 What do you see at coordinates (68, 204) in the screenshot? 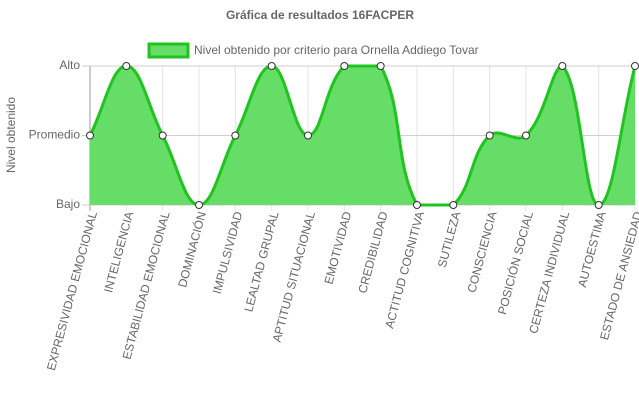
I see `y-tick-label: Bajo` at bounding box center [68, 204].